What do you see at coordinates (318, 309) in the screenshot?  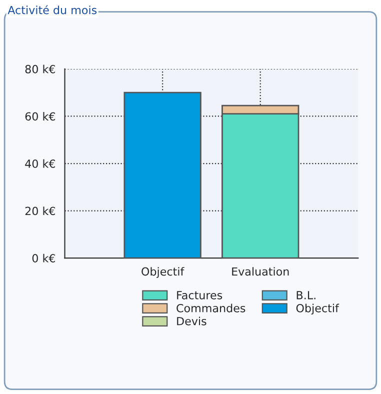 I see `legend-label: Objectif` at bounding box center [318, 309].